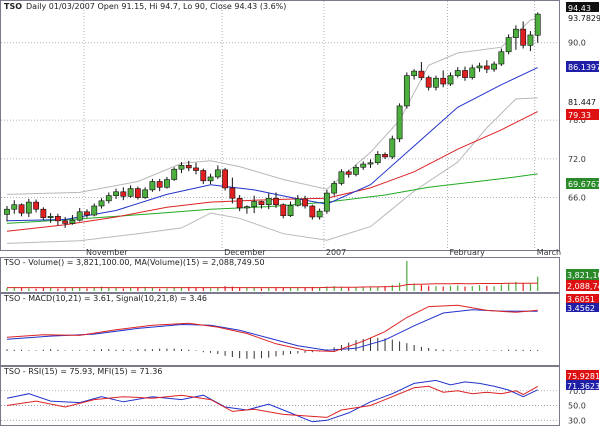 The width and height of the screenshot is (600, 427). What do you see at coordinates (303, 275) in the screenshot?
I see `volume-bars: 3,821,100 2,088,749` at bounding box center [303, 275].